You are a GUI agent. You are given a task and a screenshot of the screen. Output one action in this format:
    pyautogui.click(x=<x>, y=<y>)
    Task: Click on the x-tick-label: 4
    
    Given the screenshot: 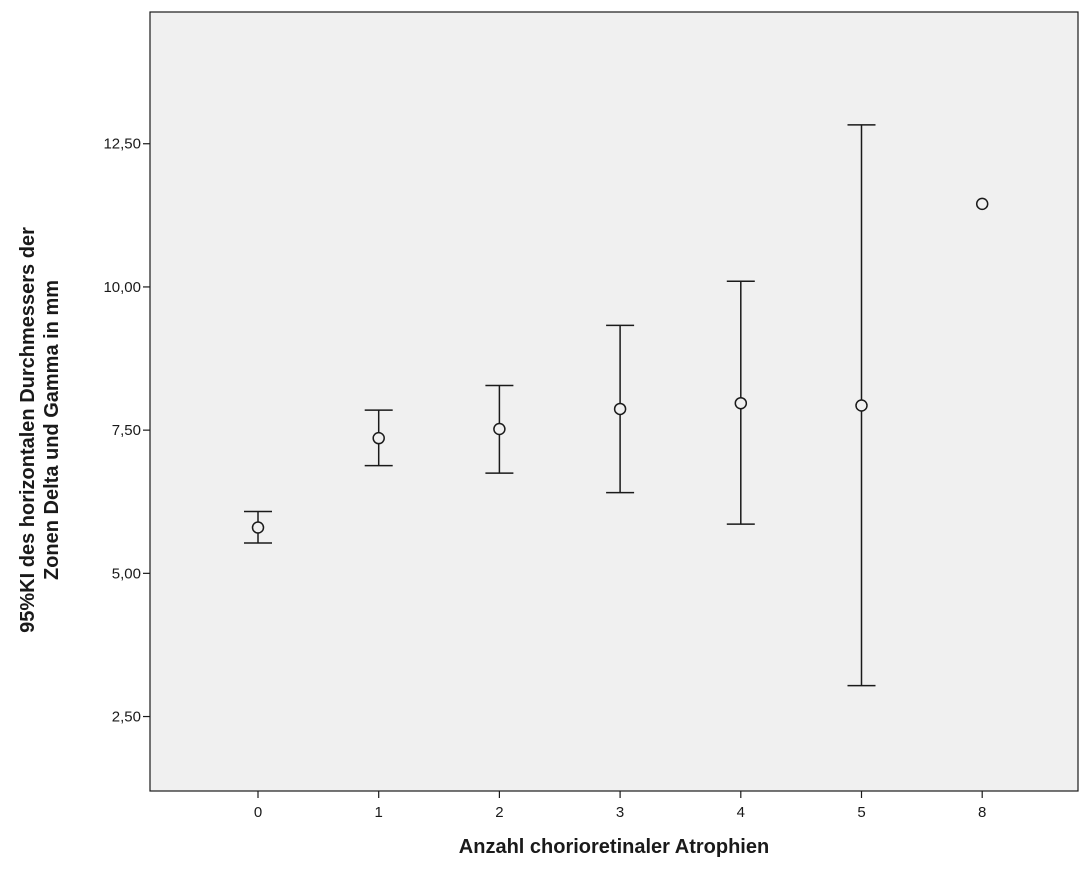 What is the action you would take?
    pyautogui.click(x=741, y=812)
    